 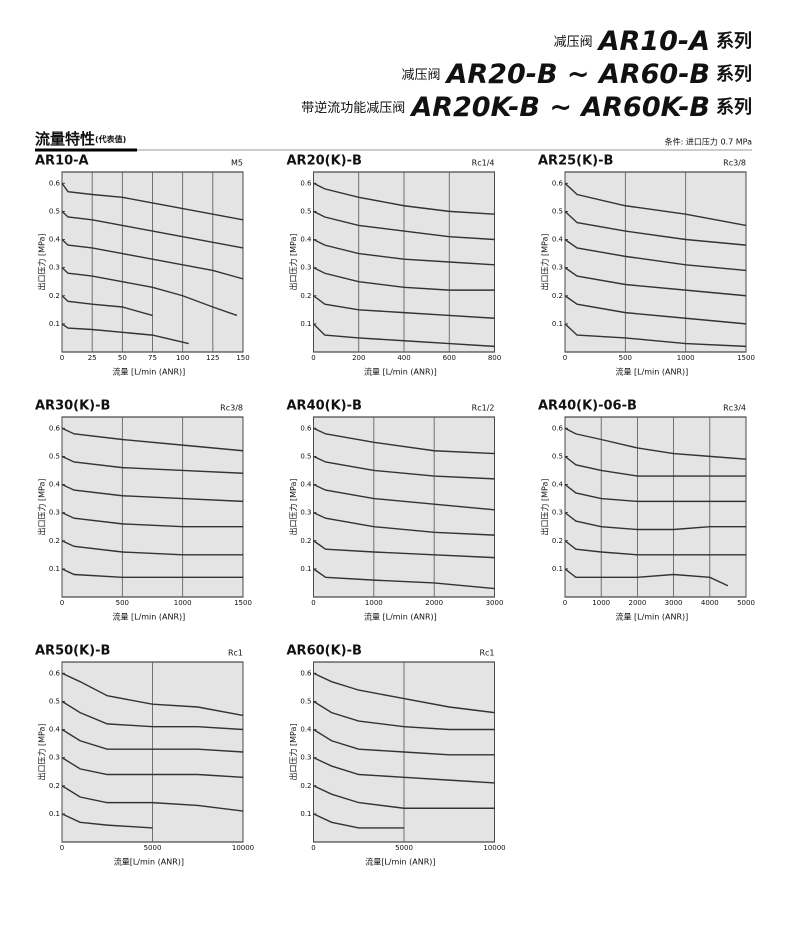 I want to click on header-prefix: 减压阀, so click(x=573, y=42).